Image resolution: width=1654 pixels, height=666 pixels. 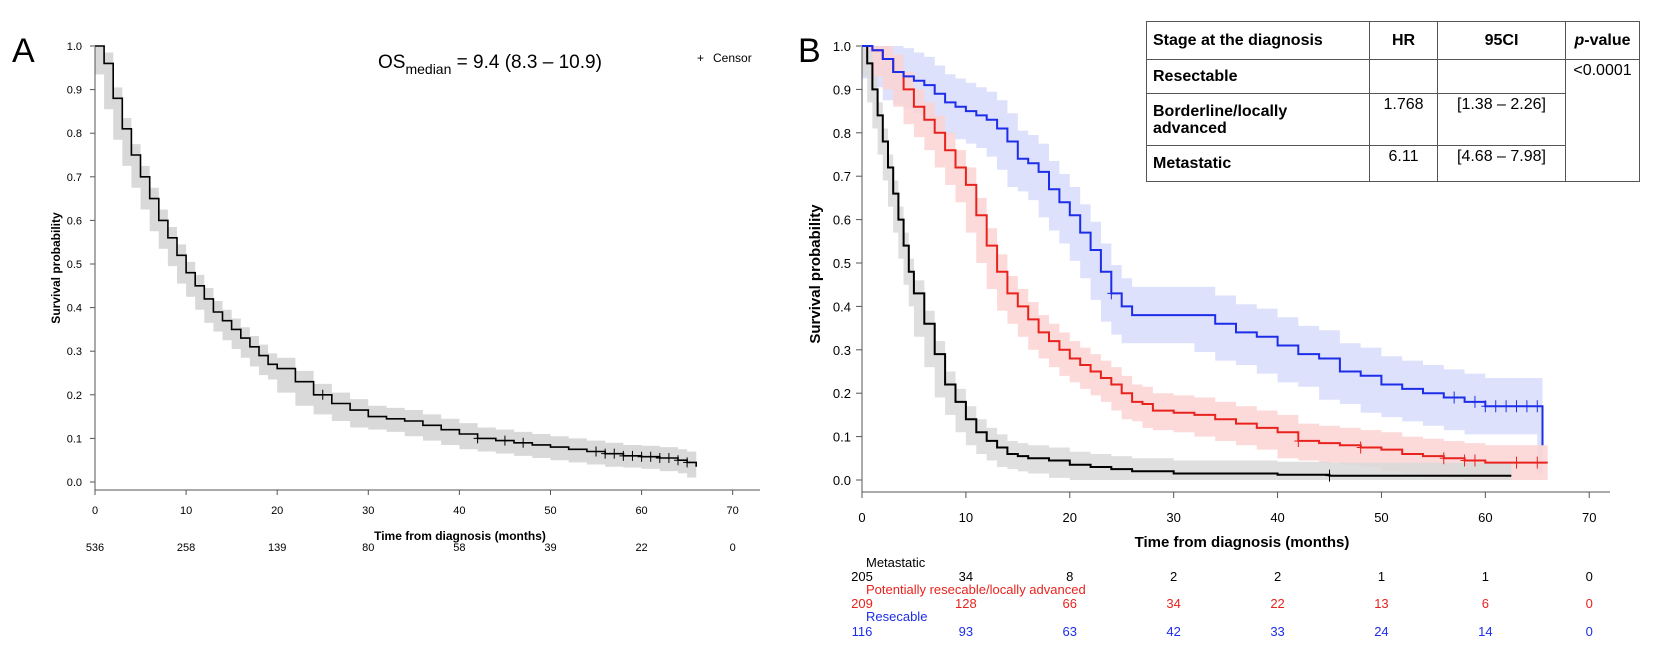 What do you see at coordinates (1381, 631) in the screenshot?
I see `risk-number: 24` at bounding box center [1381, 631].